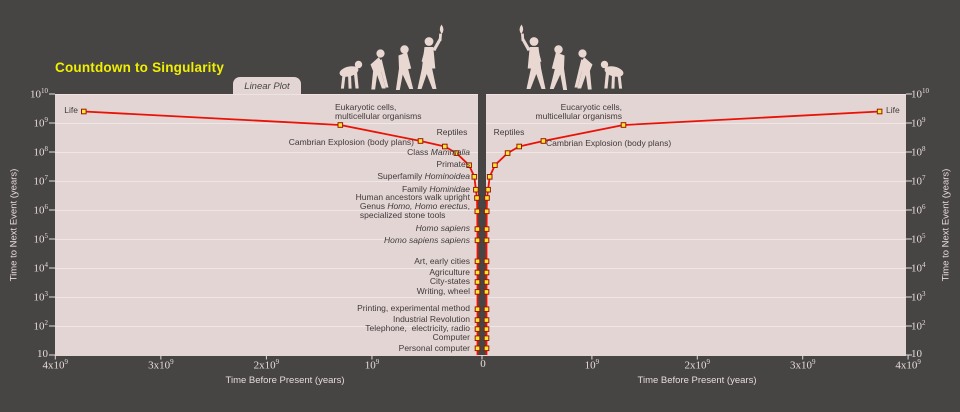  Describe the element at coordinates (449, 281) in the screenshot. I see `event-label-city-states: City-states` at that location.